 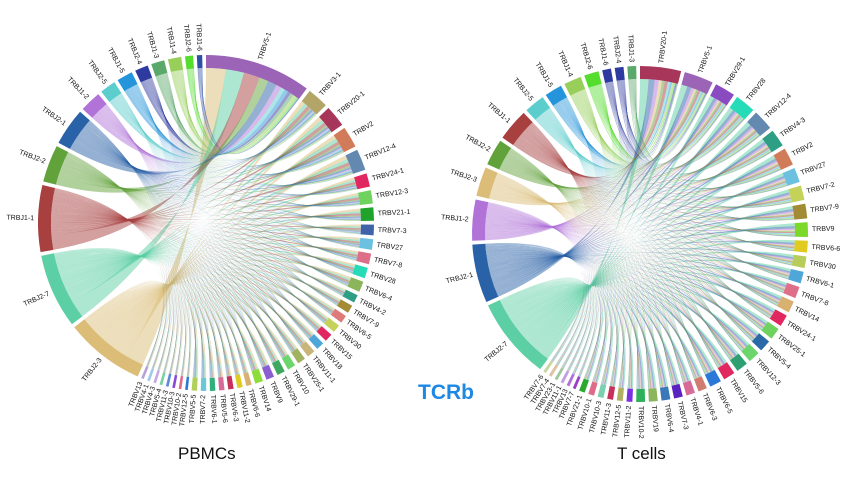 What do you see at coordinates (631, 57) in the screenshot?
I see `segment-trbj1-3: TRBJ1-3` at bounding box center [631, 57].